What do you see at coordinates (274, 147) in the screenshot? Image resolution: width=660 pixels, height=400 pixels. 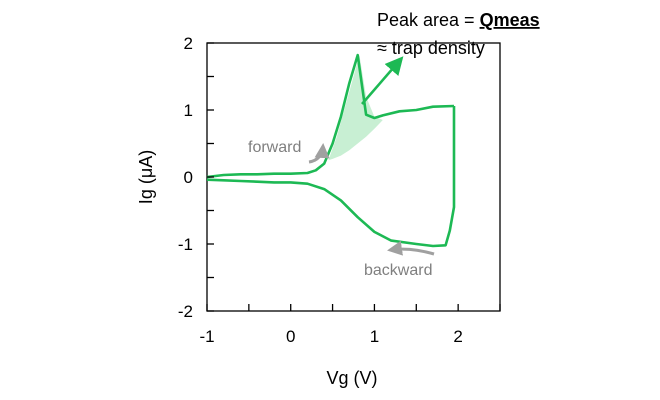 I see `forward-label: forward` at bounding box center [274, 147].